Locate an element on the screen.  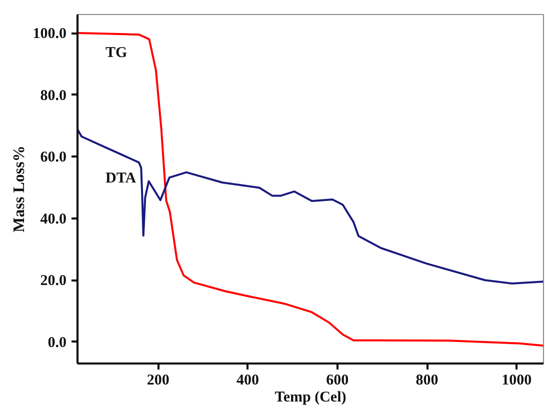
y-tick-label: 0.0 is located at coordinates (57, 342).